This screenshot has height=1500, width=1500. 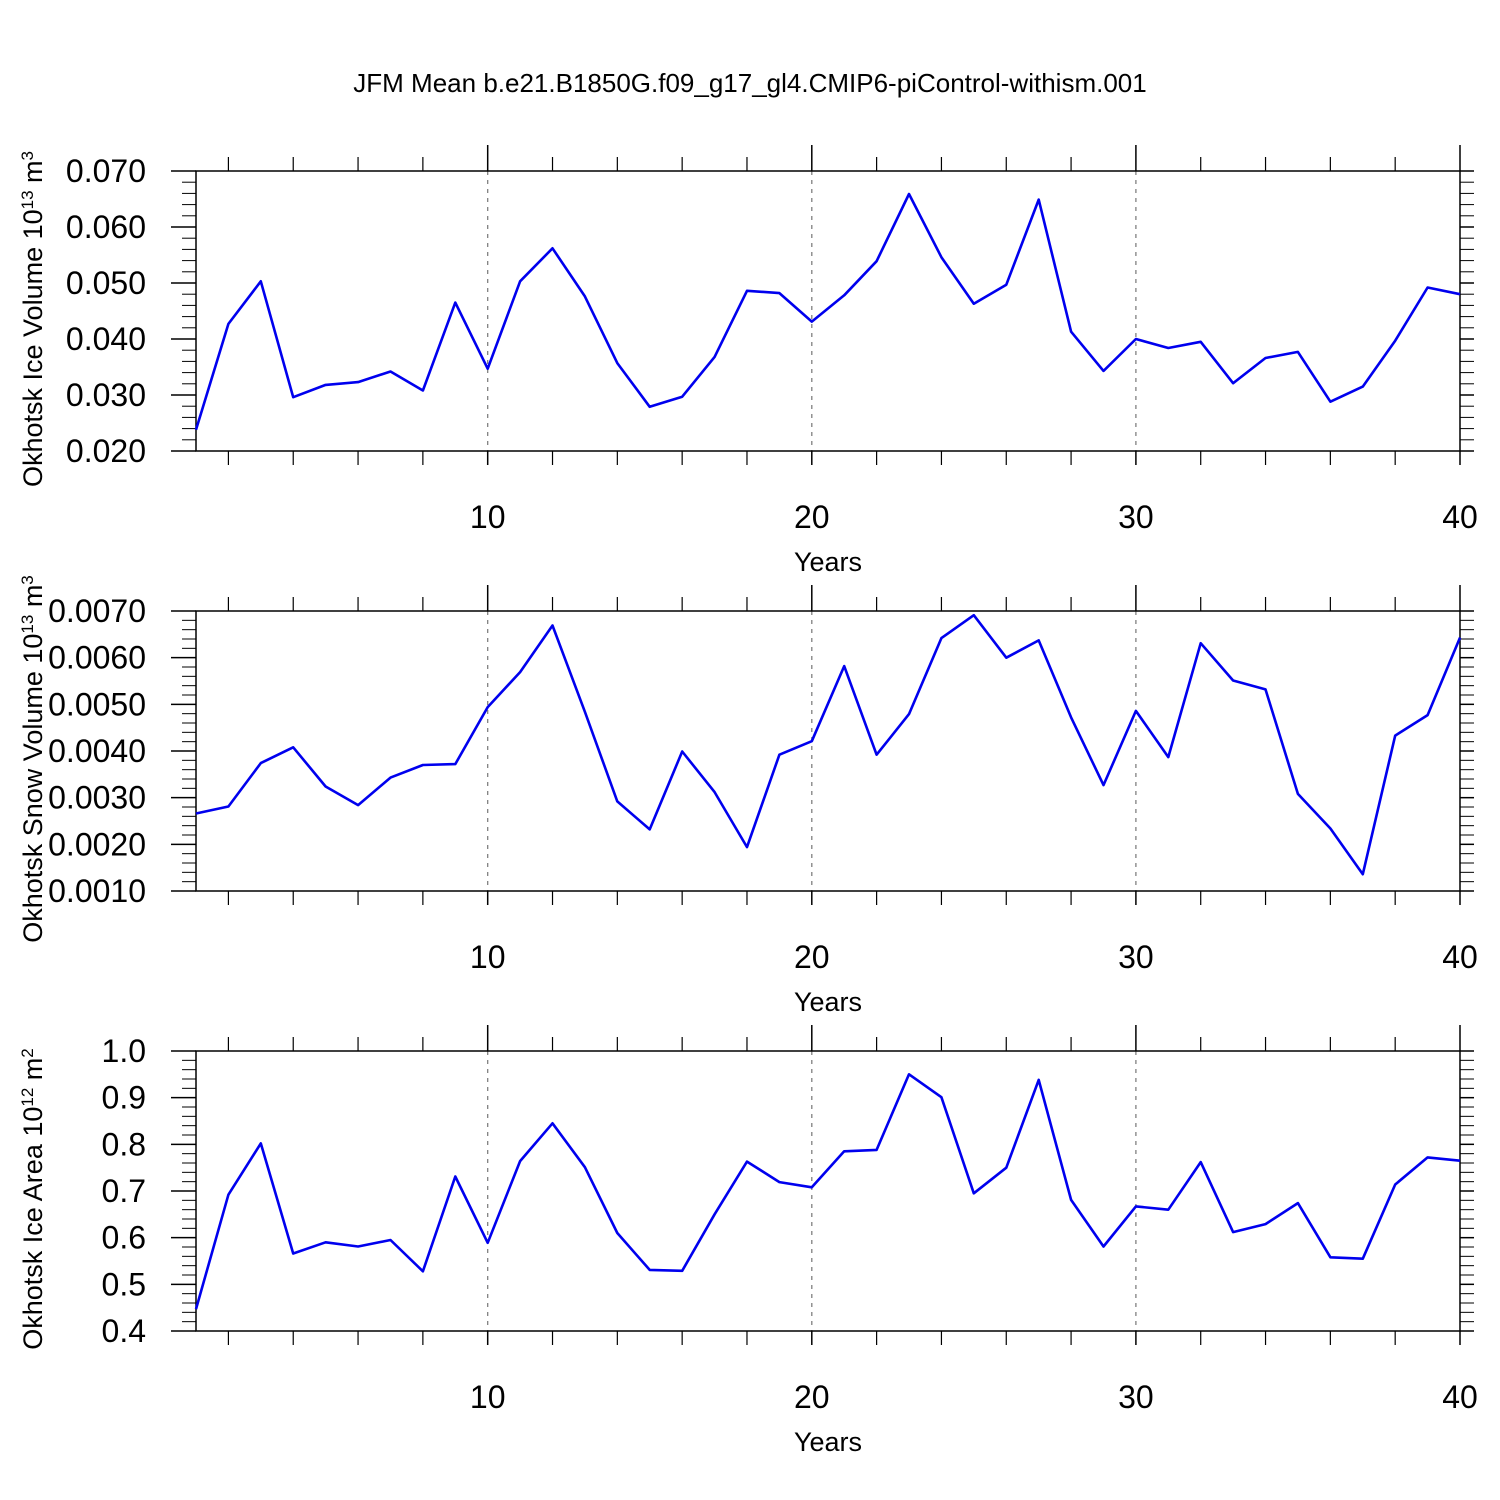 I want to click on y-tick-label: 0.7, so click(x=124, y=1191).